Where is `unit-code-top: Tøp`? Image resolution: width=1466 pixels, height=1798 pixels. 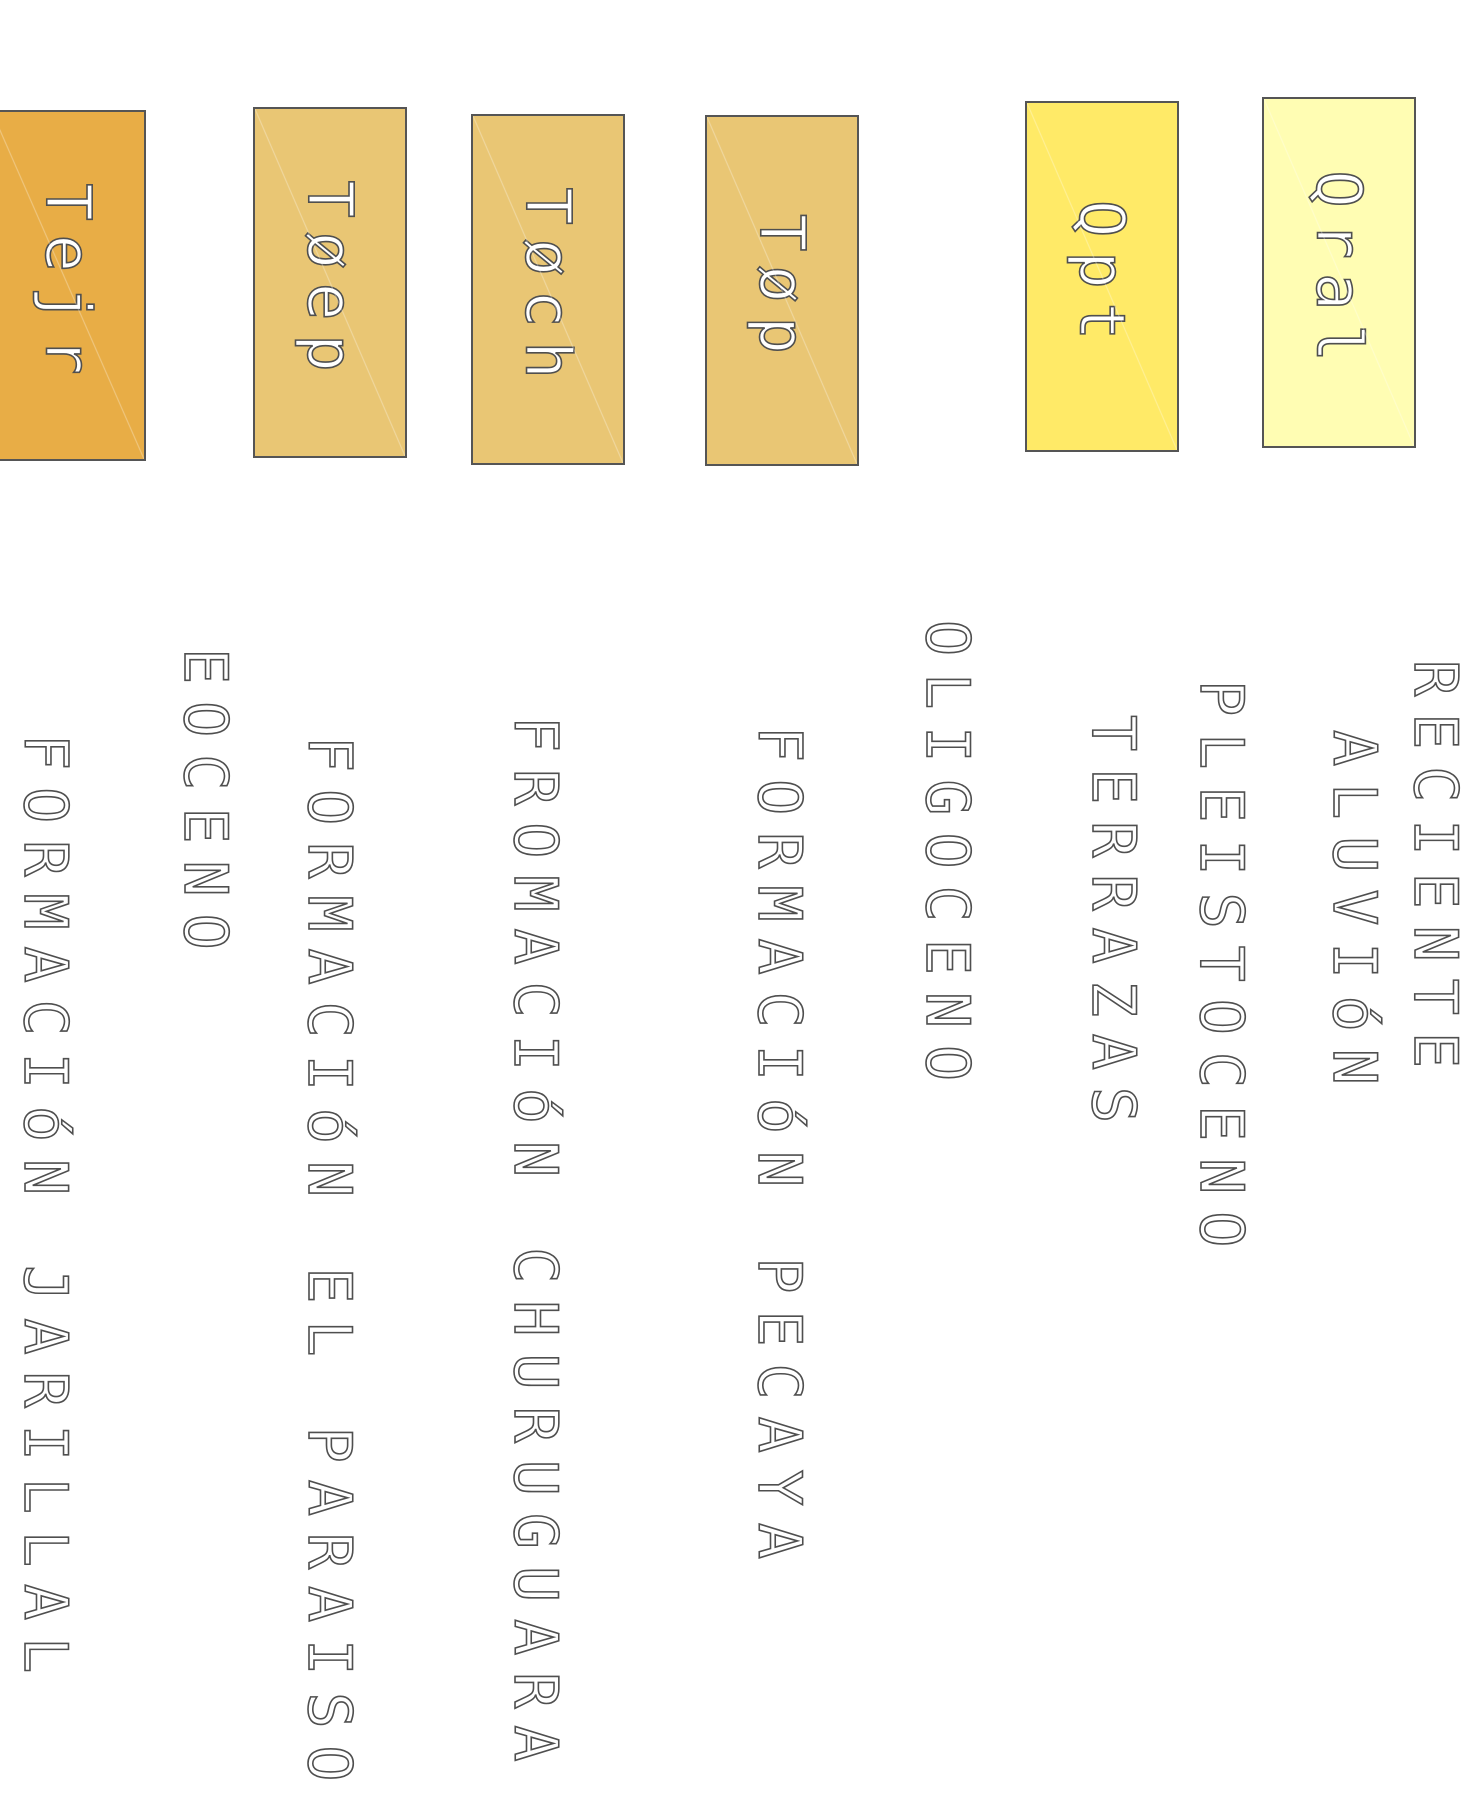
unit-code-top: Tøp is located at coordinates (782, 291).